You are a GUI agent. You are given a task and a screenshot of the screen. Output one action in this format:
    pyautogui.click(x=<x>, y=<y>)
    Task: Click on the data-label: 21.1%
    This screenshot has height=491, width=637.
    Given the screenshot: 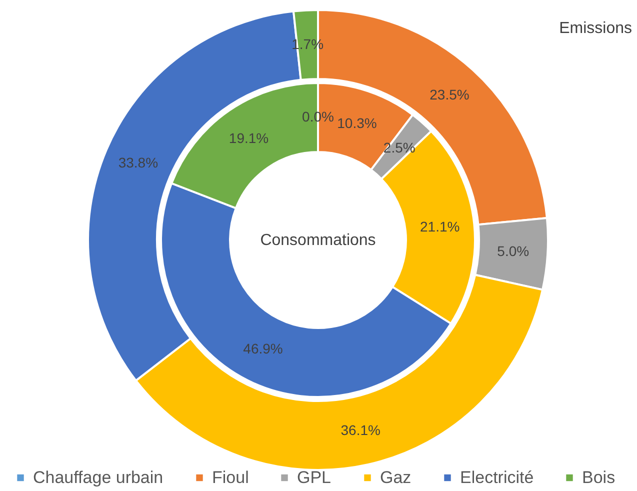 What is the action you would take?
    pyautogui.click(x=440, y=226)
    